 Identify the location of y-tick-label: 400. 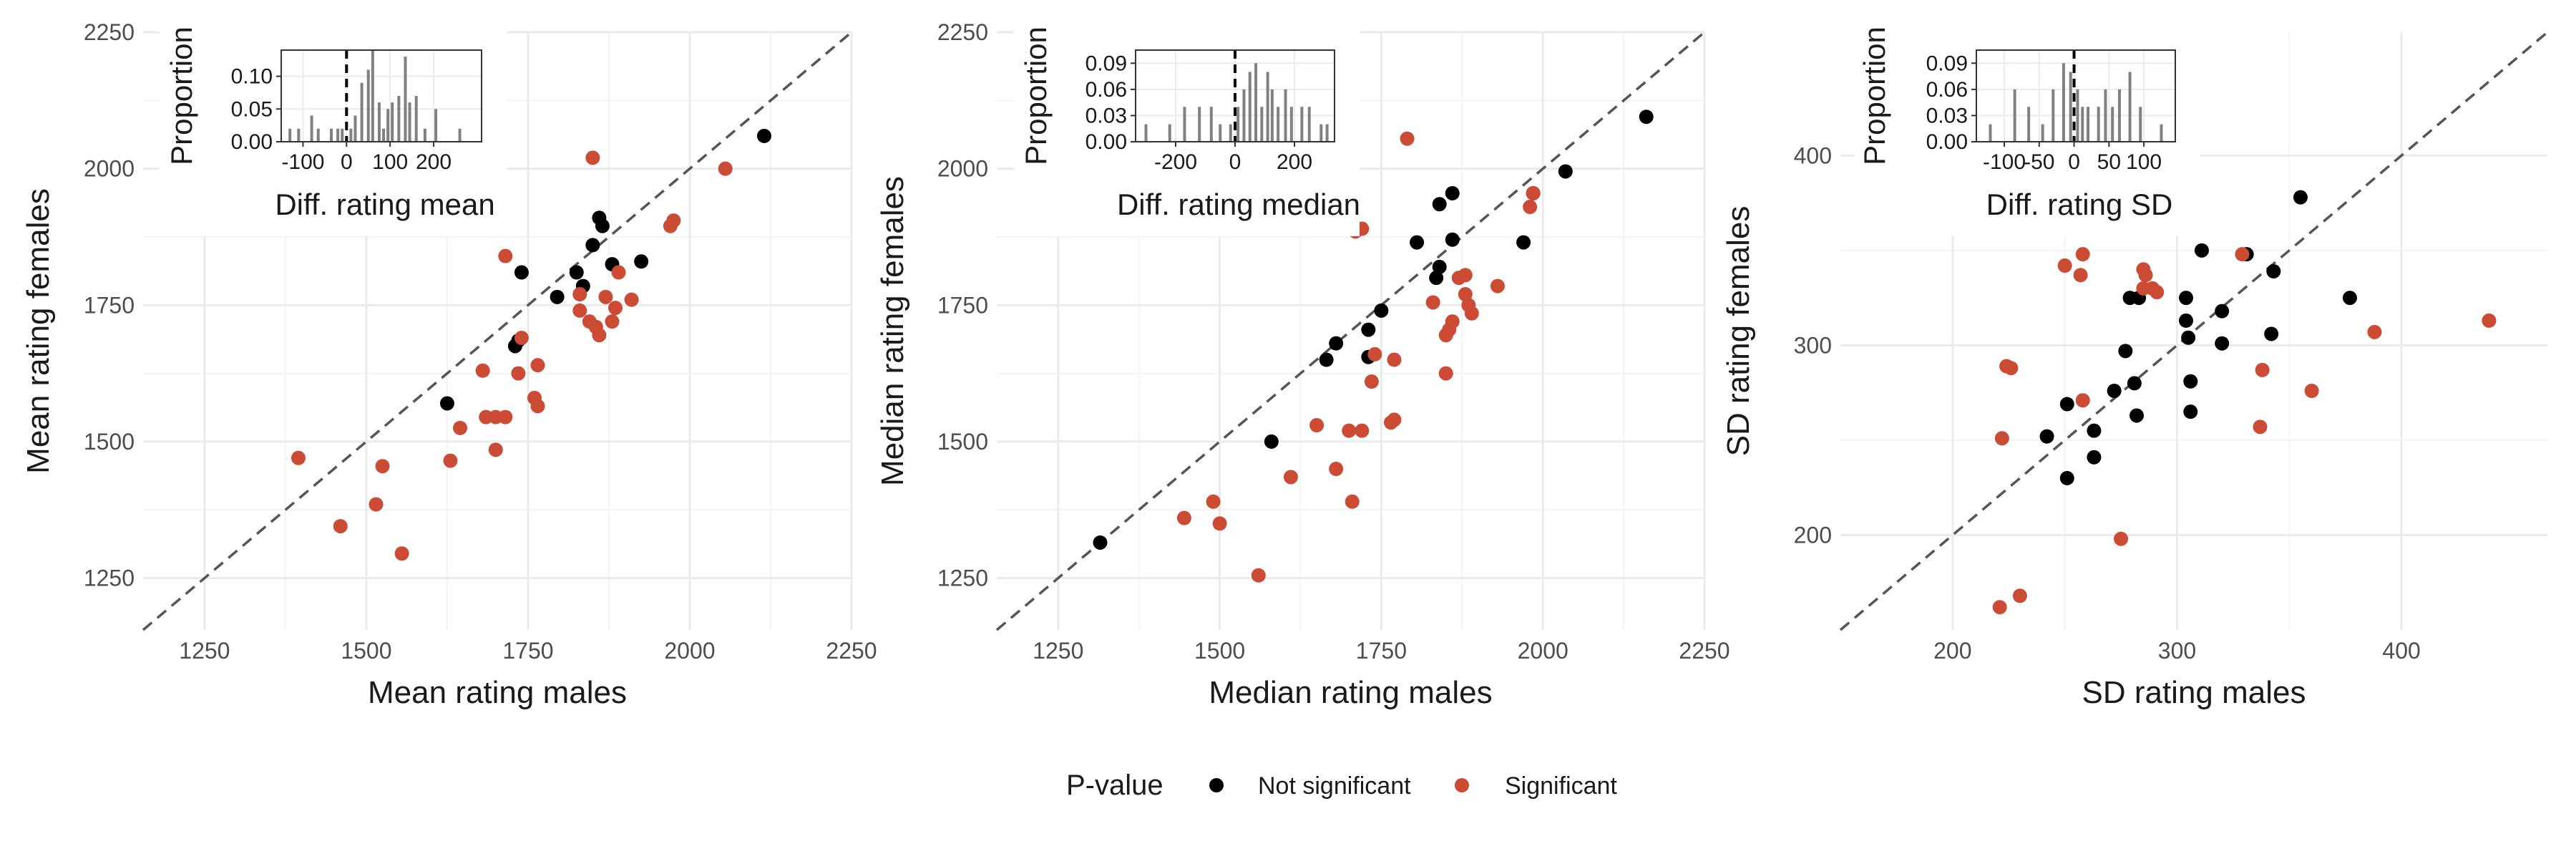
(1813, 155).